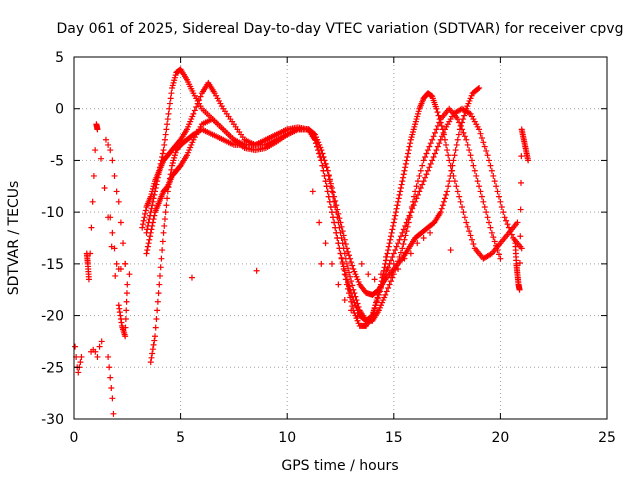  I want to click on series-segment-b, so click(408, 256).